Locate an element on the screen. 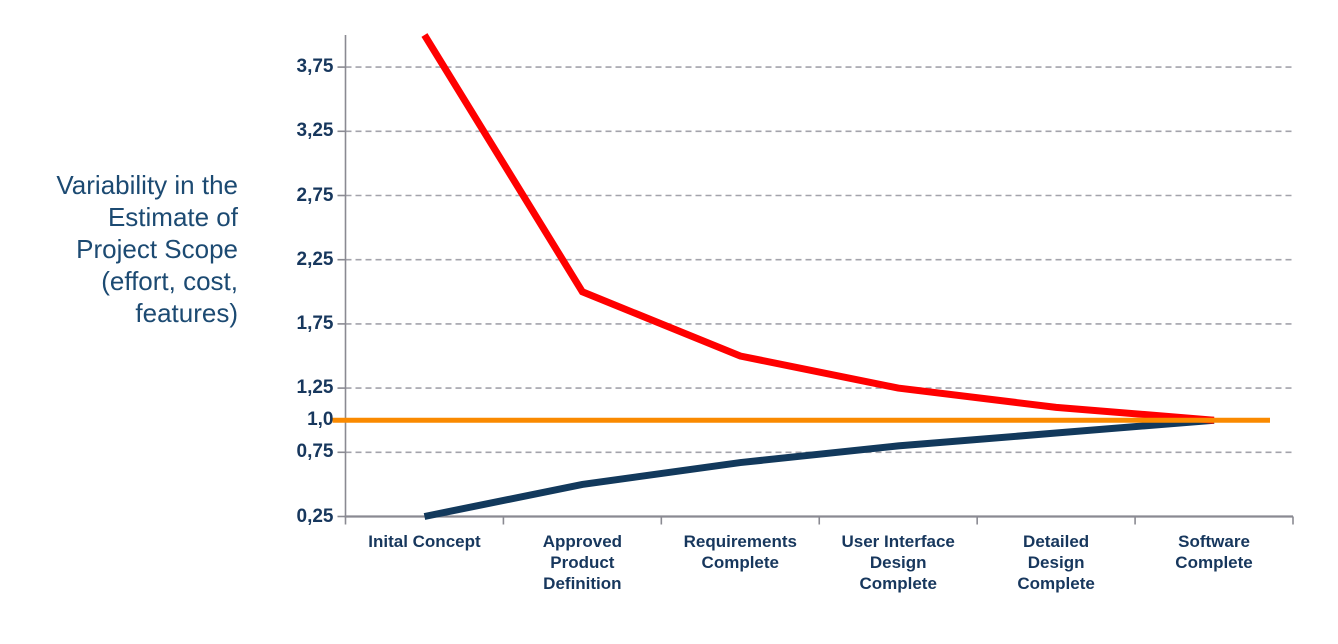  lower-bound-line is located at coordinates (819, 468).